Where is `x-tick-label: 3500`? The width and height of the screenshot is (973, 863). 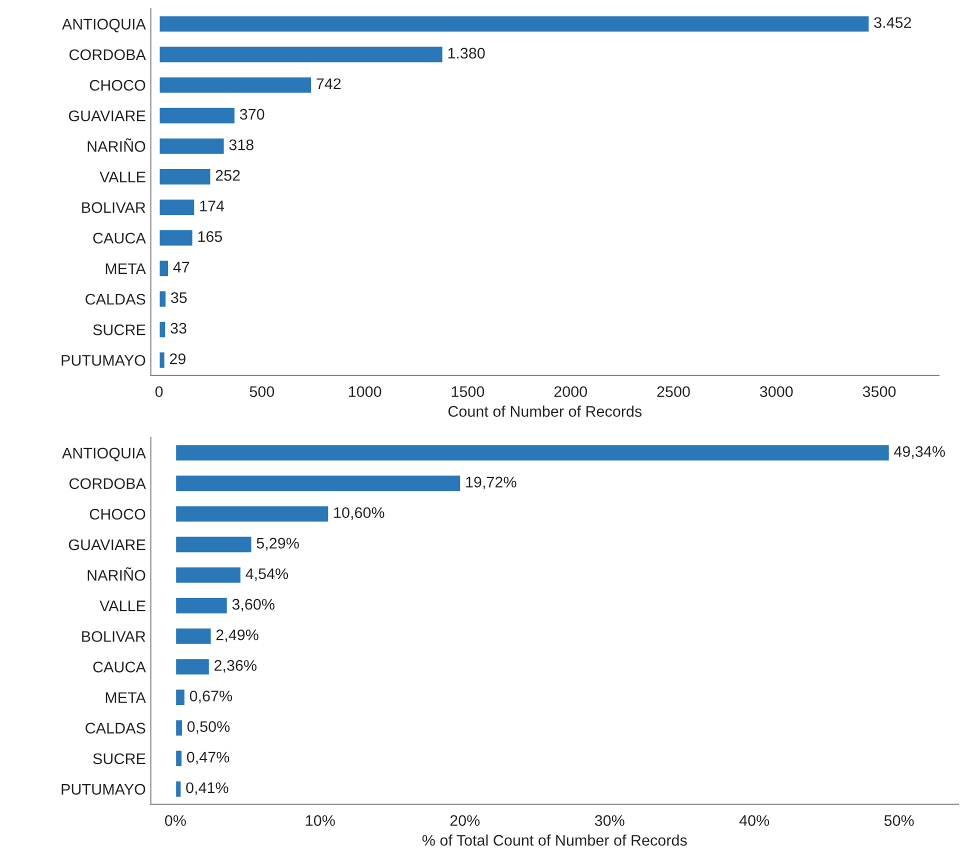 x-tick-label: 3500 is located at coordinates (879, 392).